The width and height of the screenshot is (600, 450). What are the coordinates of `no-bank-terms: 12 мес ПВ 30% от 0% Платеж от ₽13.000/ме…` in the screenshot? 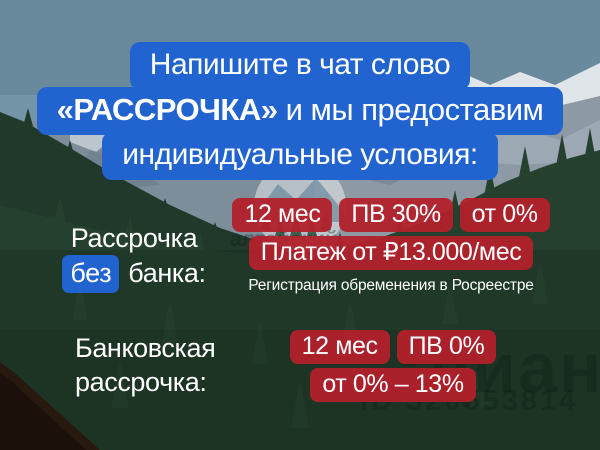 It's located at (391, 246).